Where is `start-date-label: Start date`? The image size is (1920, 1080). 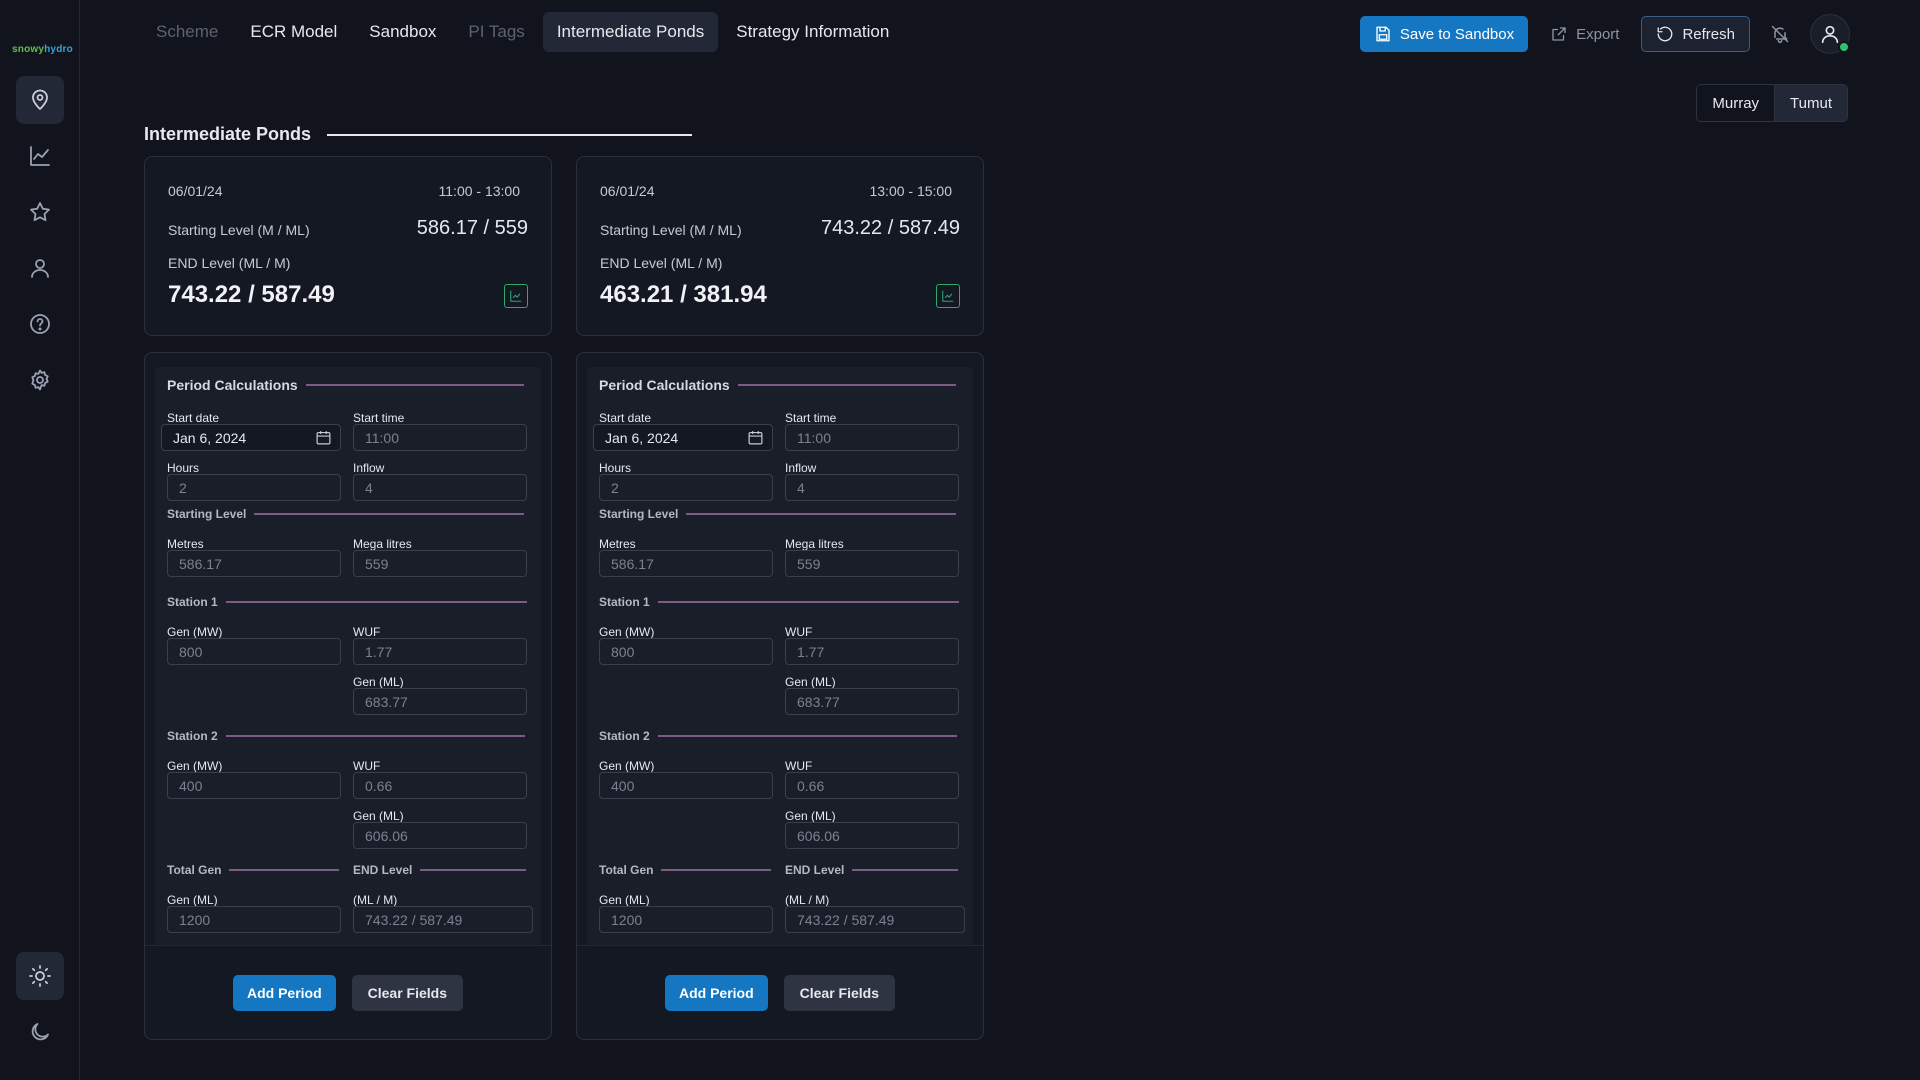
start-date-label: Start date is located at coordinates (625, 418).